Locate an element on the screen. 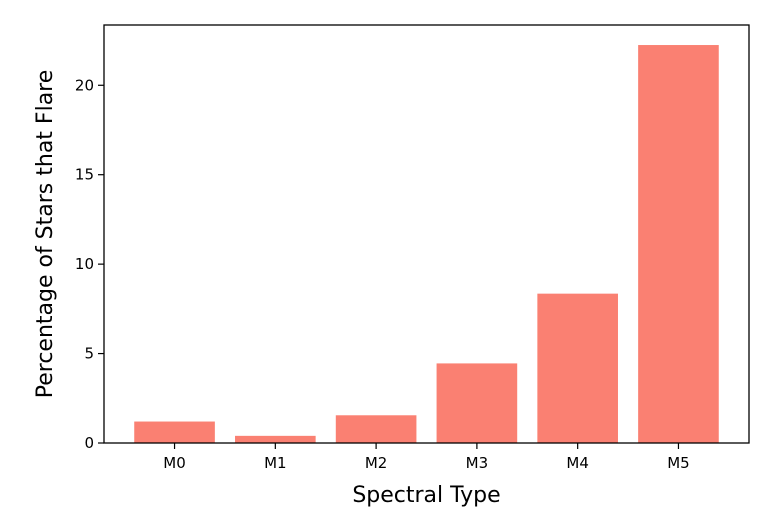 This screenshot has width=771, height=522. x-tick-label-m4: M4 is located at coordinates (577, 463).